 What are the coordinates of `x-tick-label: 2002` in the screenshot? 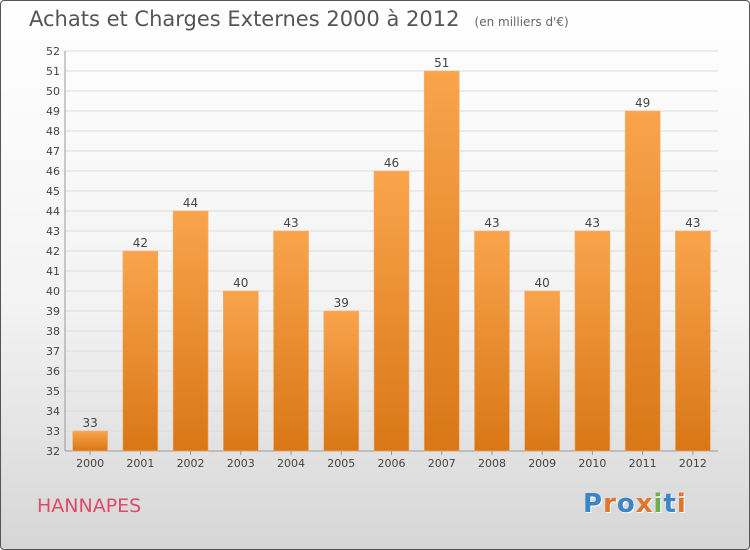 It's located at (191, 463).